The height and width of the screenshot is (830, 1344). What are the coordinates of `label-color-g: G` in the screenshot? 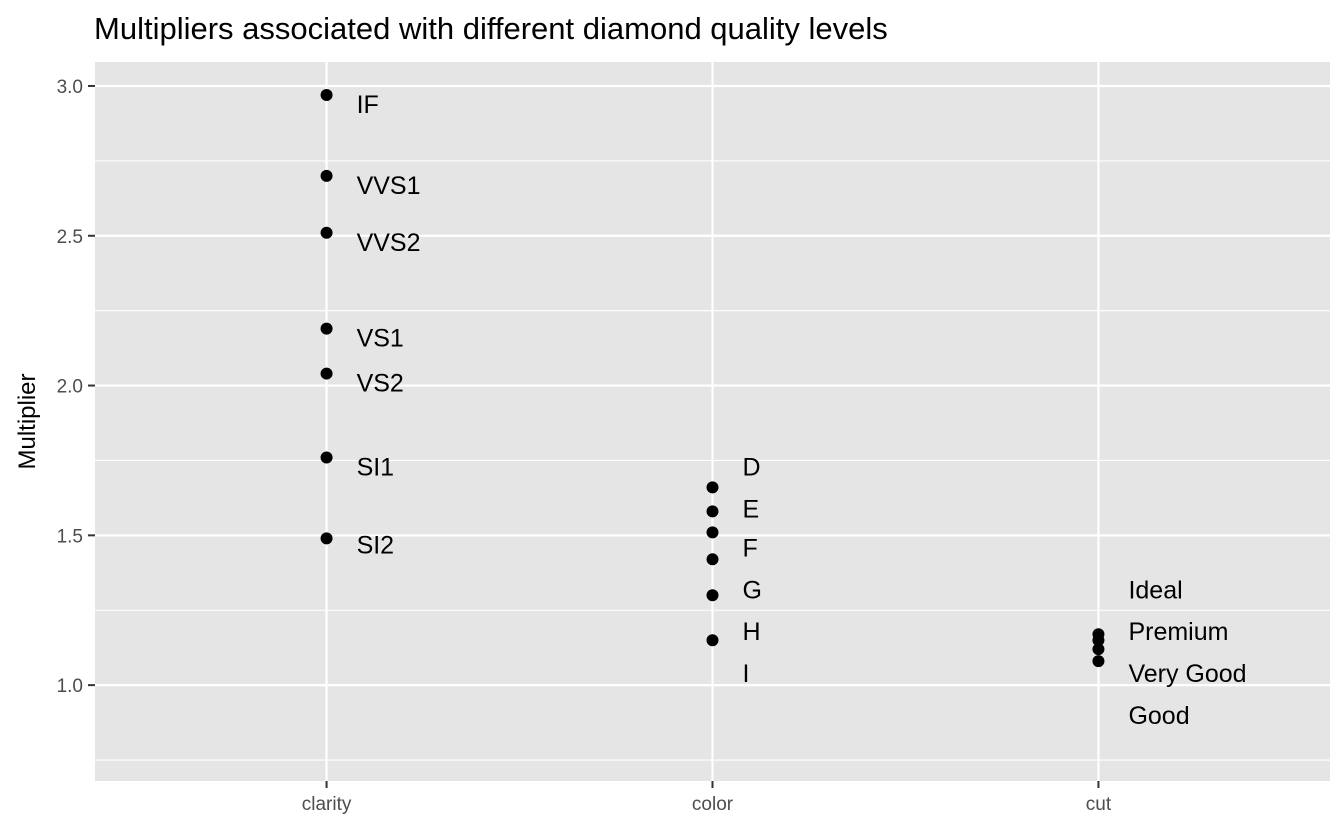 It's located at (752, 590).